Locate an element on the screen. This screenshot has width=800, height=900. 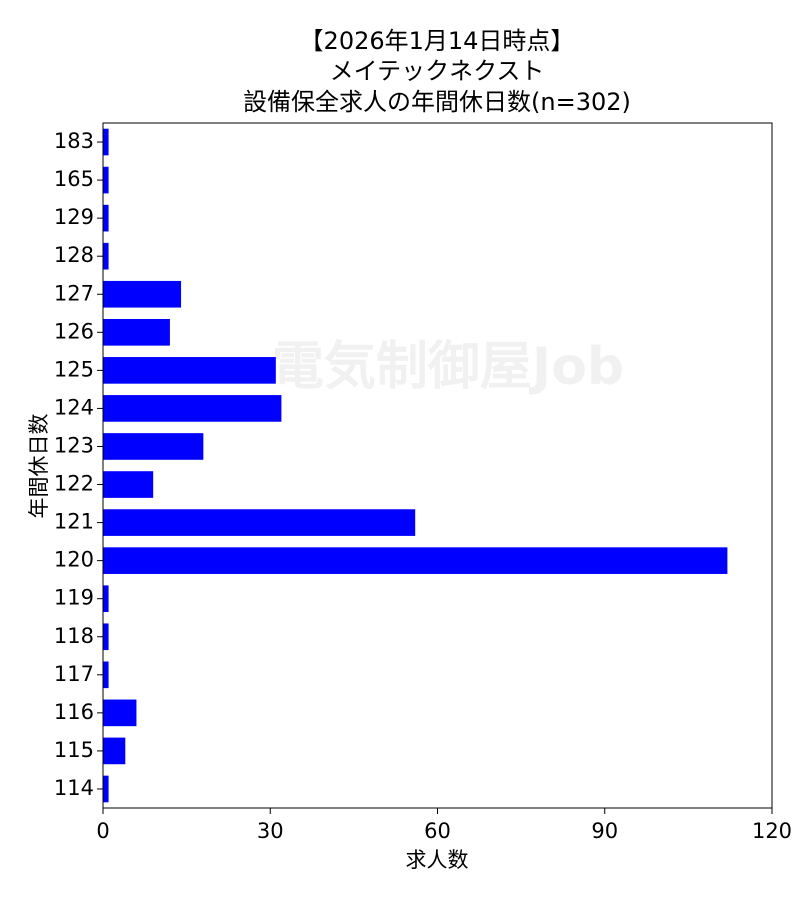
x-axis-label: 求人数 is located at coordinates (437, 860).